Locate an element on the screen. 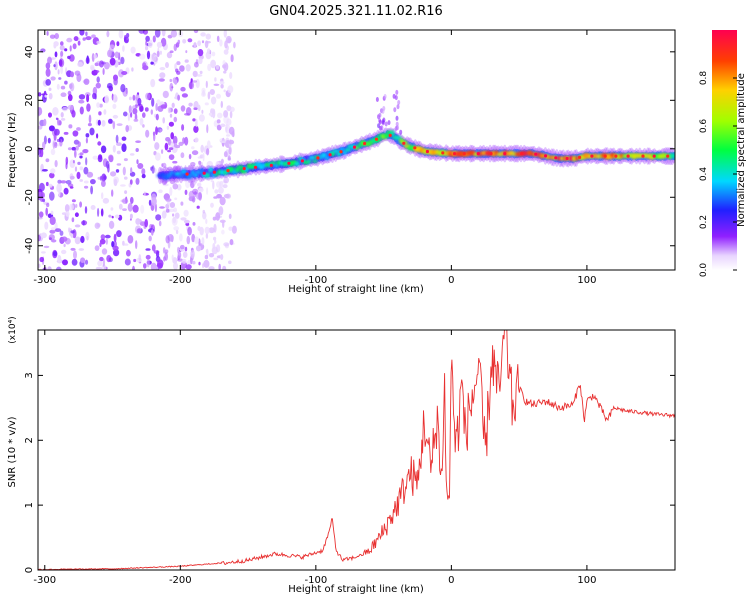 The width and height of the screenshot is (750, 600). colorbar-tick-label: 0.2 is located at coordinates (704, 222).